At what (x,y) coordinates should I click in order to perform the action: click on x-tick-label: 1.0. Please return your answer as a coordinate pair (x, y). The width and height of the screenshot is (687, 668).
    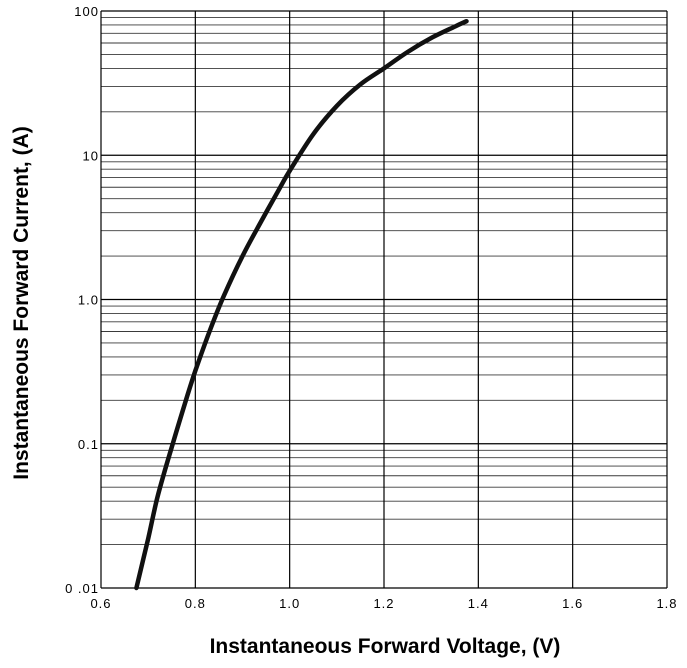
    Looking at the image, I should click on (289, 603).